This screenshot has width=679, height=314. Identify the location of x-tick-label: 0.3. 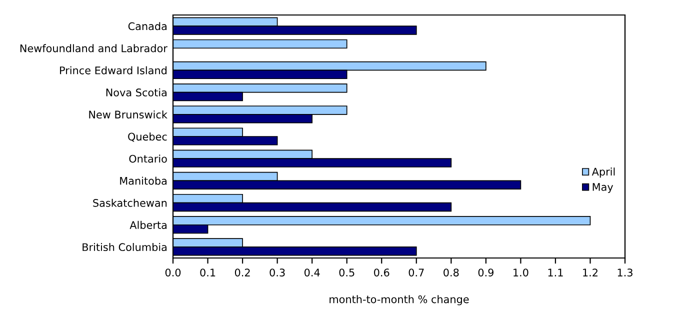
(277, 272).